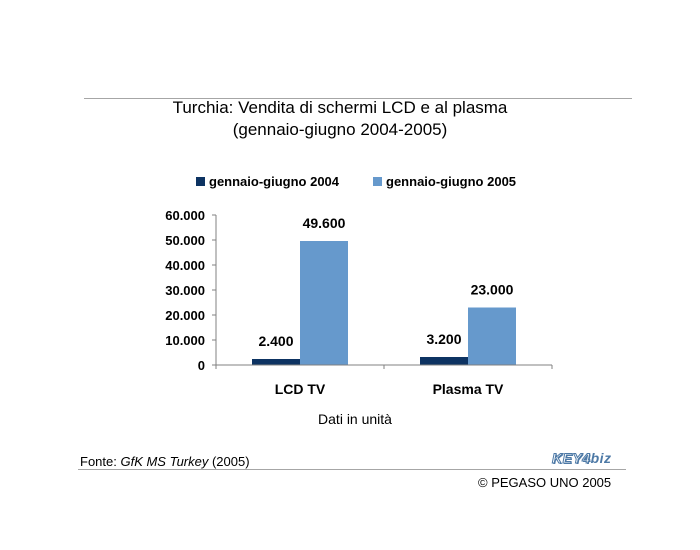 The height and width of the screenshot is (550, 700). I want to click on source-year: (2005), so click(229, 461).